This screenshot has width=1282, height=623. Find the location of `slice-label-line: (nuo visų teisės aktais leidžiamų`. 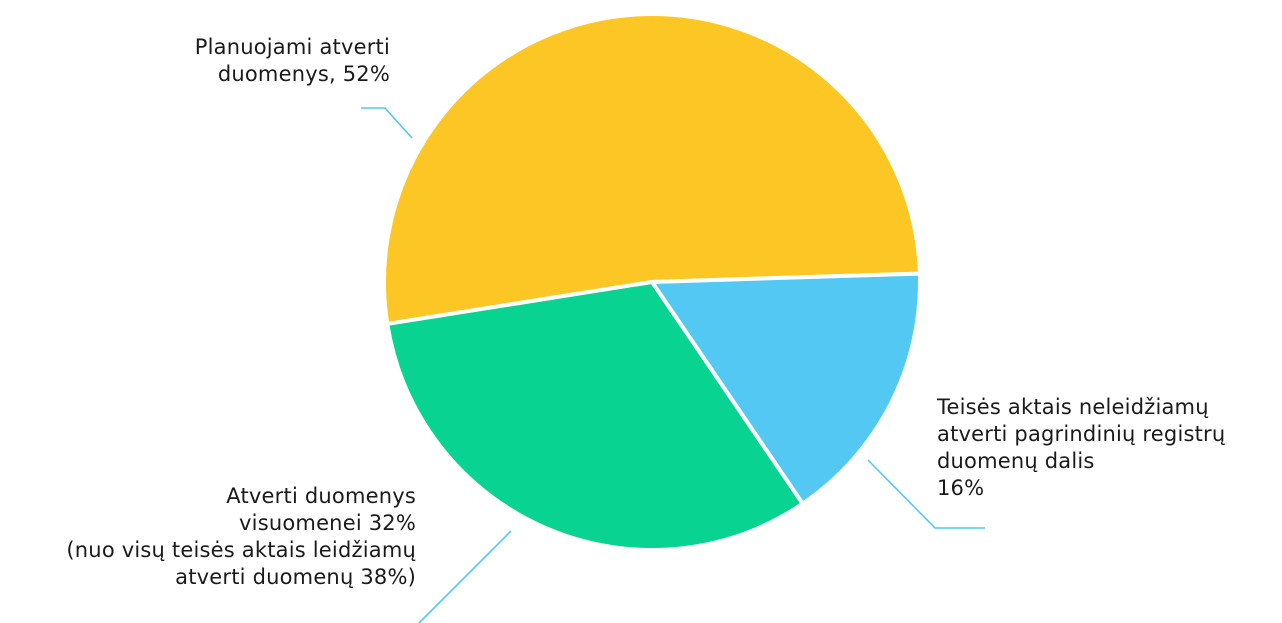

slice-label-line: (nuo visų teisės aktais leidžiamų is located at coordinates (241, 550).